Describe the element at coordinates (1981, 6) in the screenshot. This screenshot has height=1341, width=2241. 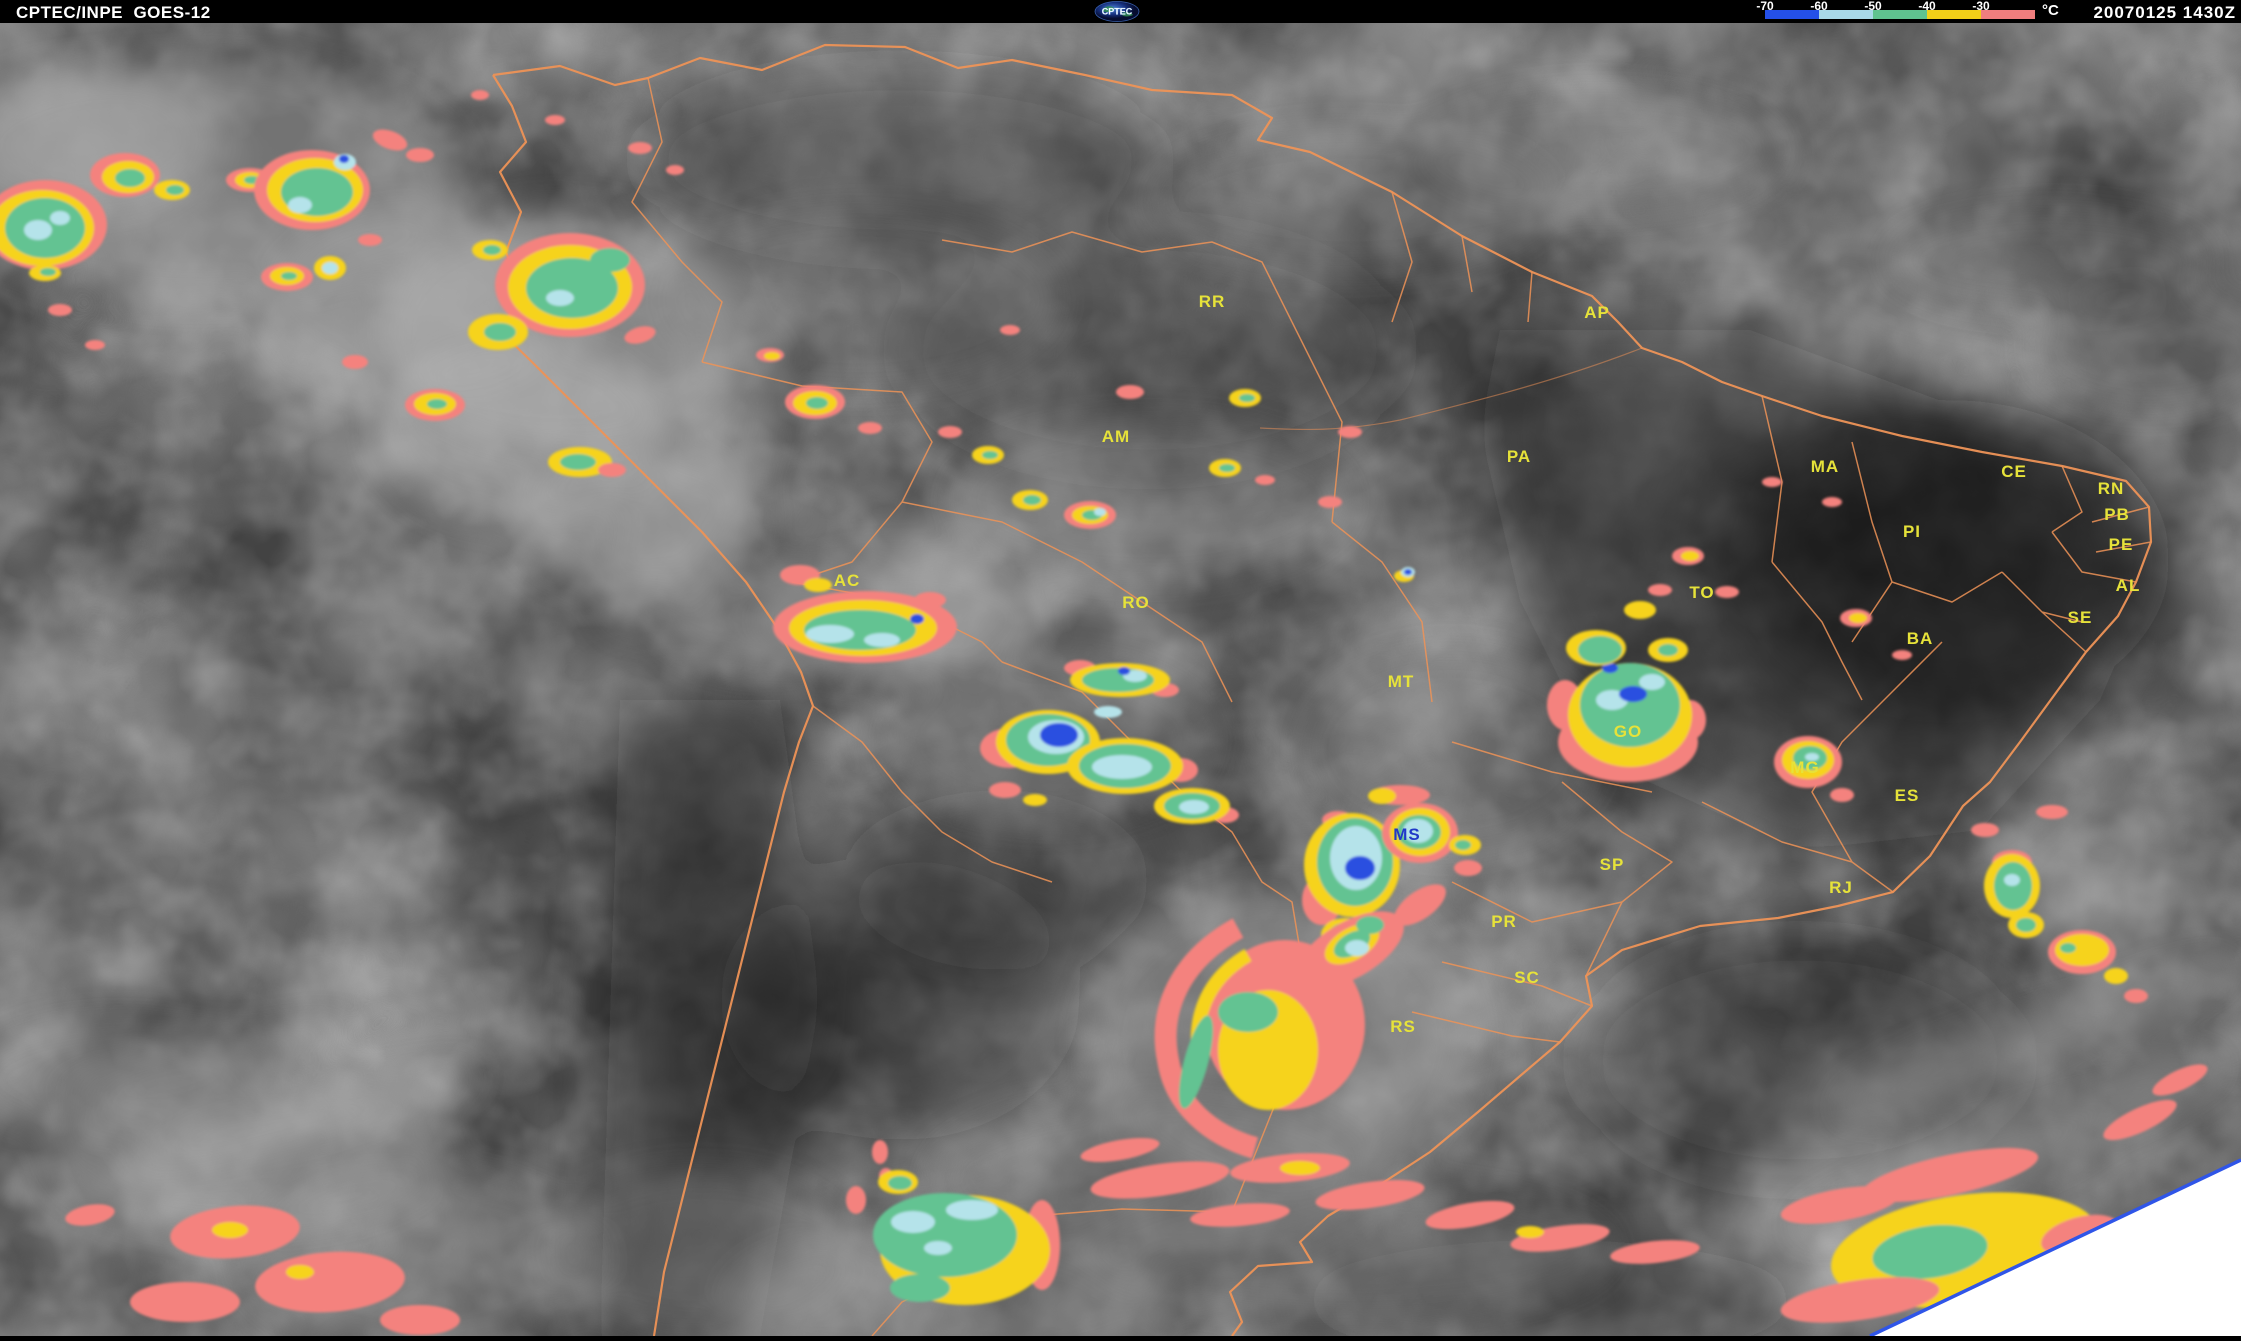
I see `scale-tick-label: -30` at that location.